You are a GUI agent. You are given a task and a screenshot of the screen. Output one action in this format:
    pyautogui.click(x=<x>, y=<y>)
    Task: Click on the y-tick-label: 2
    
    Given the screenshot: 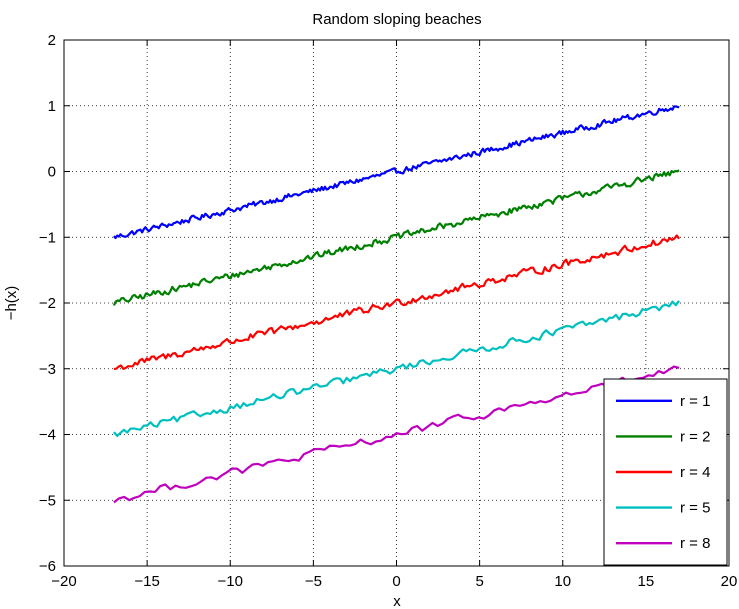 What is the action you would take?
    pyautogui.click(x=52, y=40)
    